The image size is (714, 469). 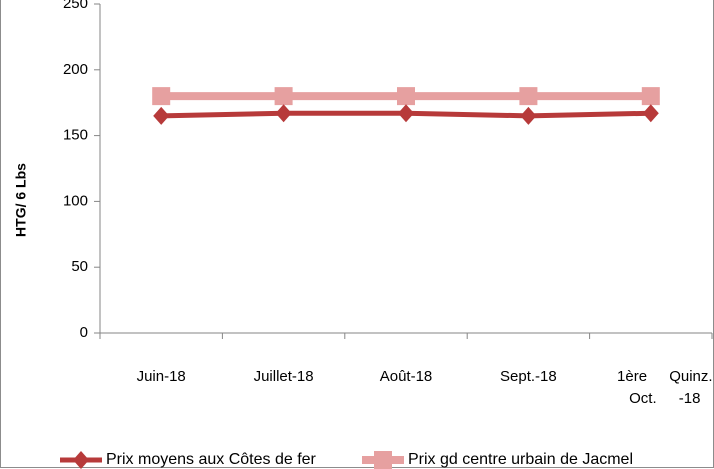 What do you see at coordinates (75, 69) in the screenshot?
I see `y-tick-label: 200` at bounding box center [75, 69].